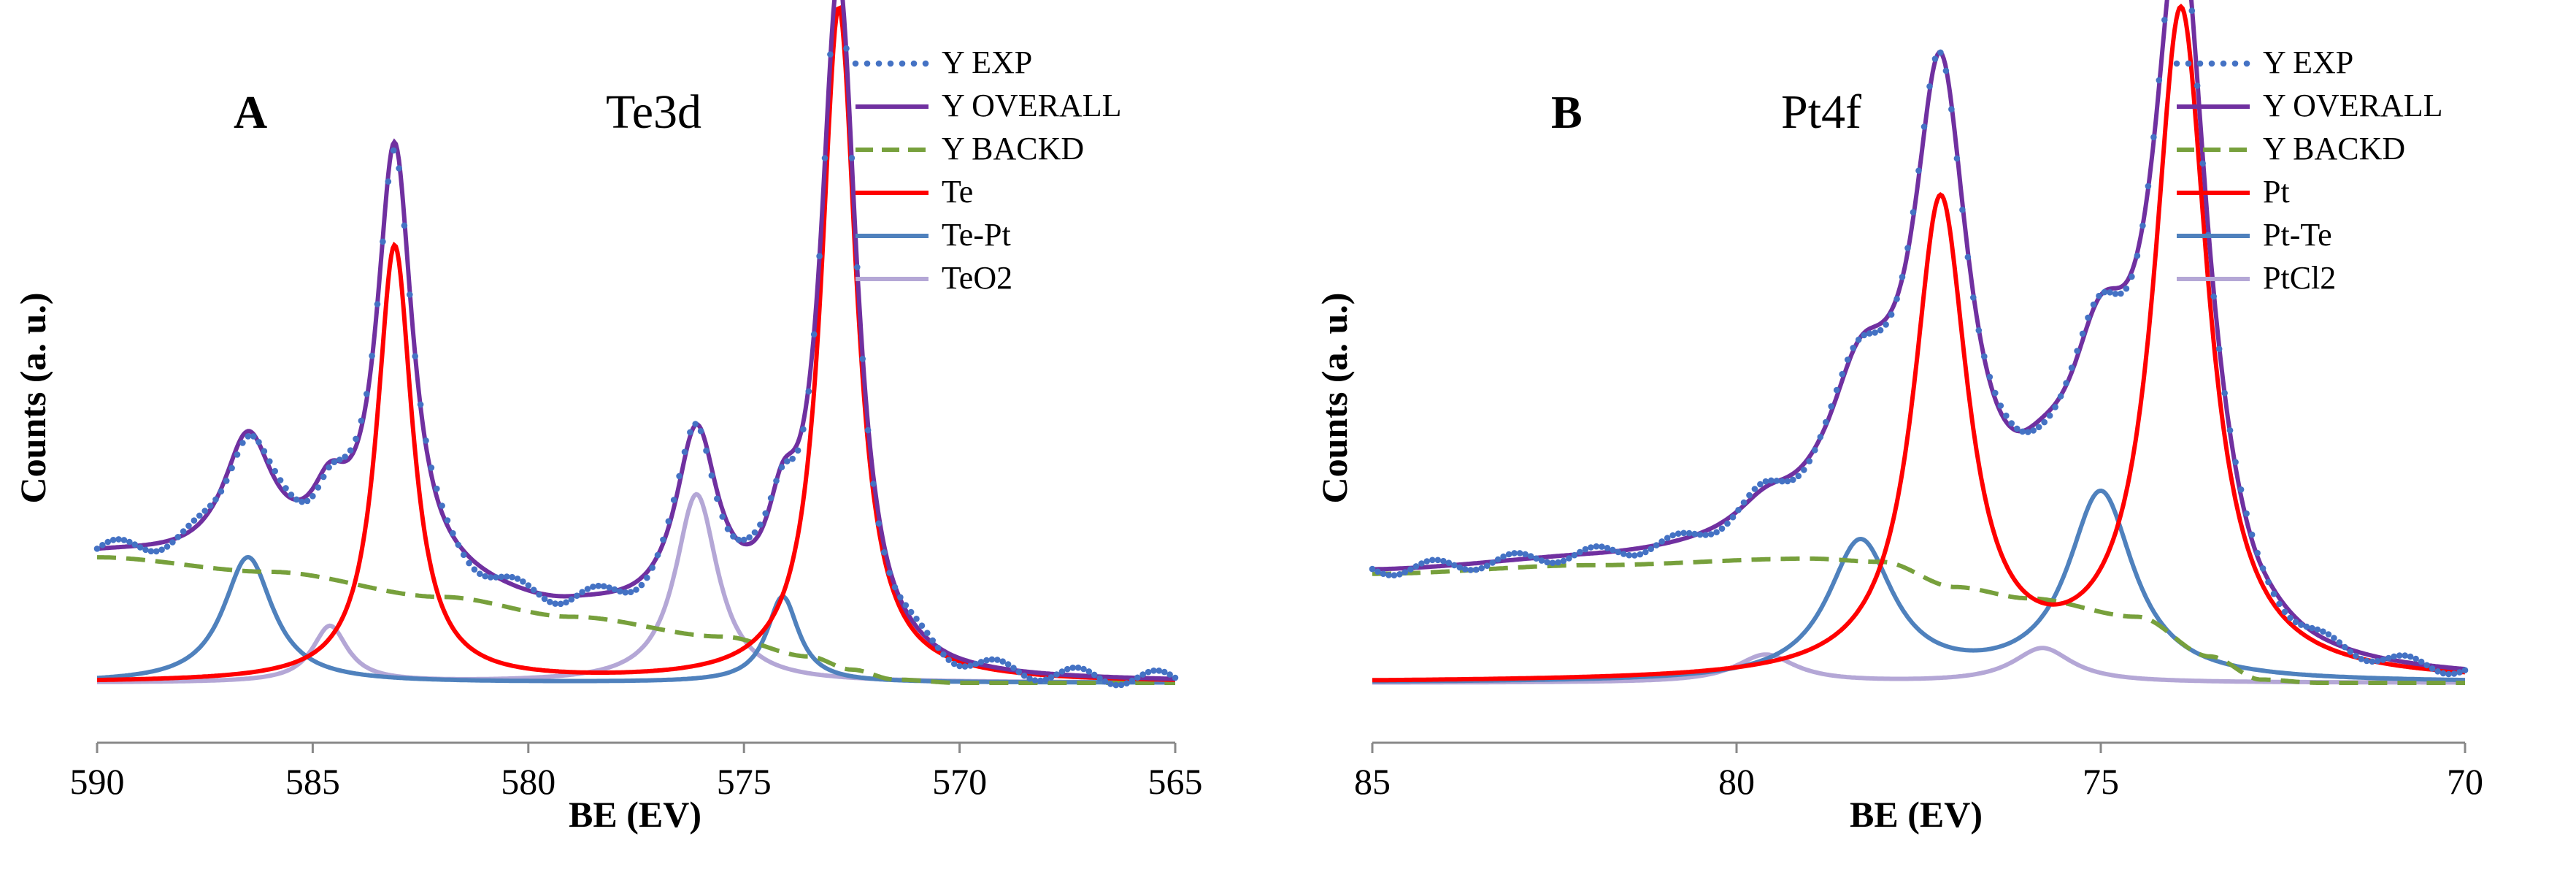  I want to click on legend-entry: Te-Pt, so click(933, 235).